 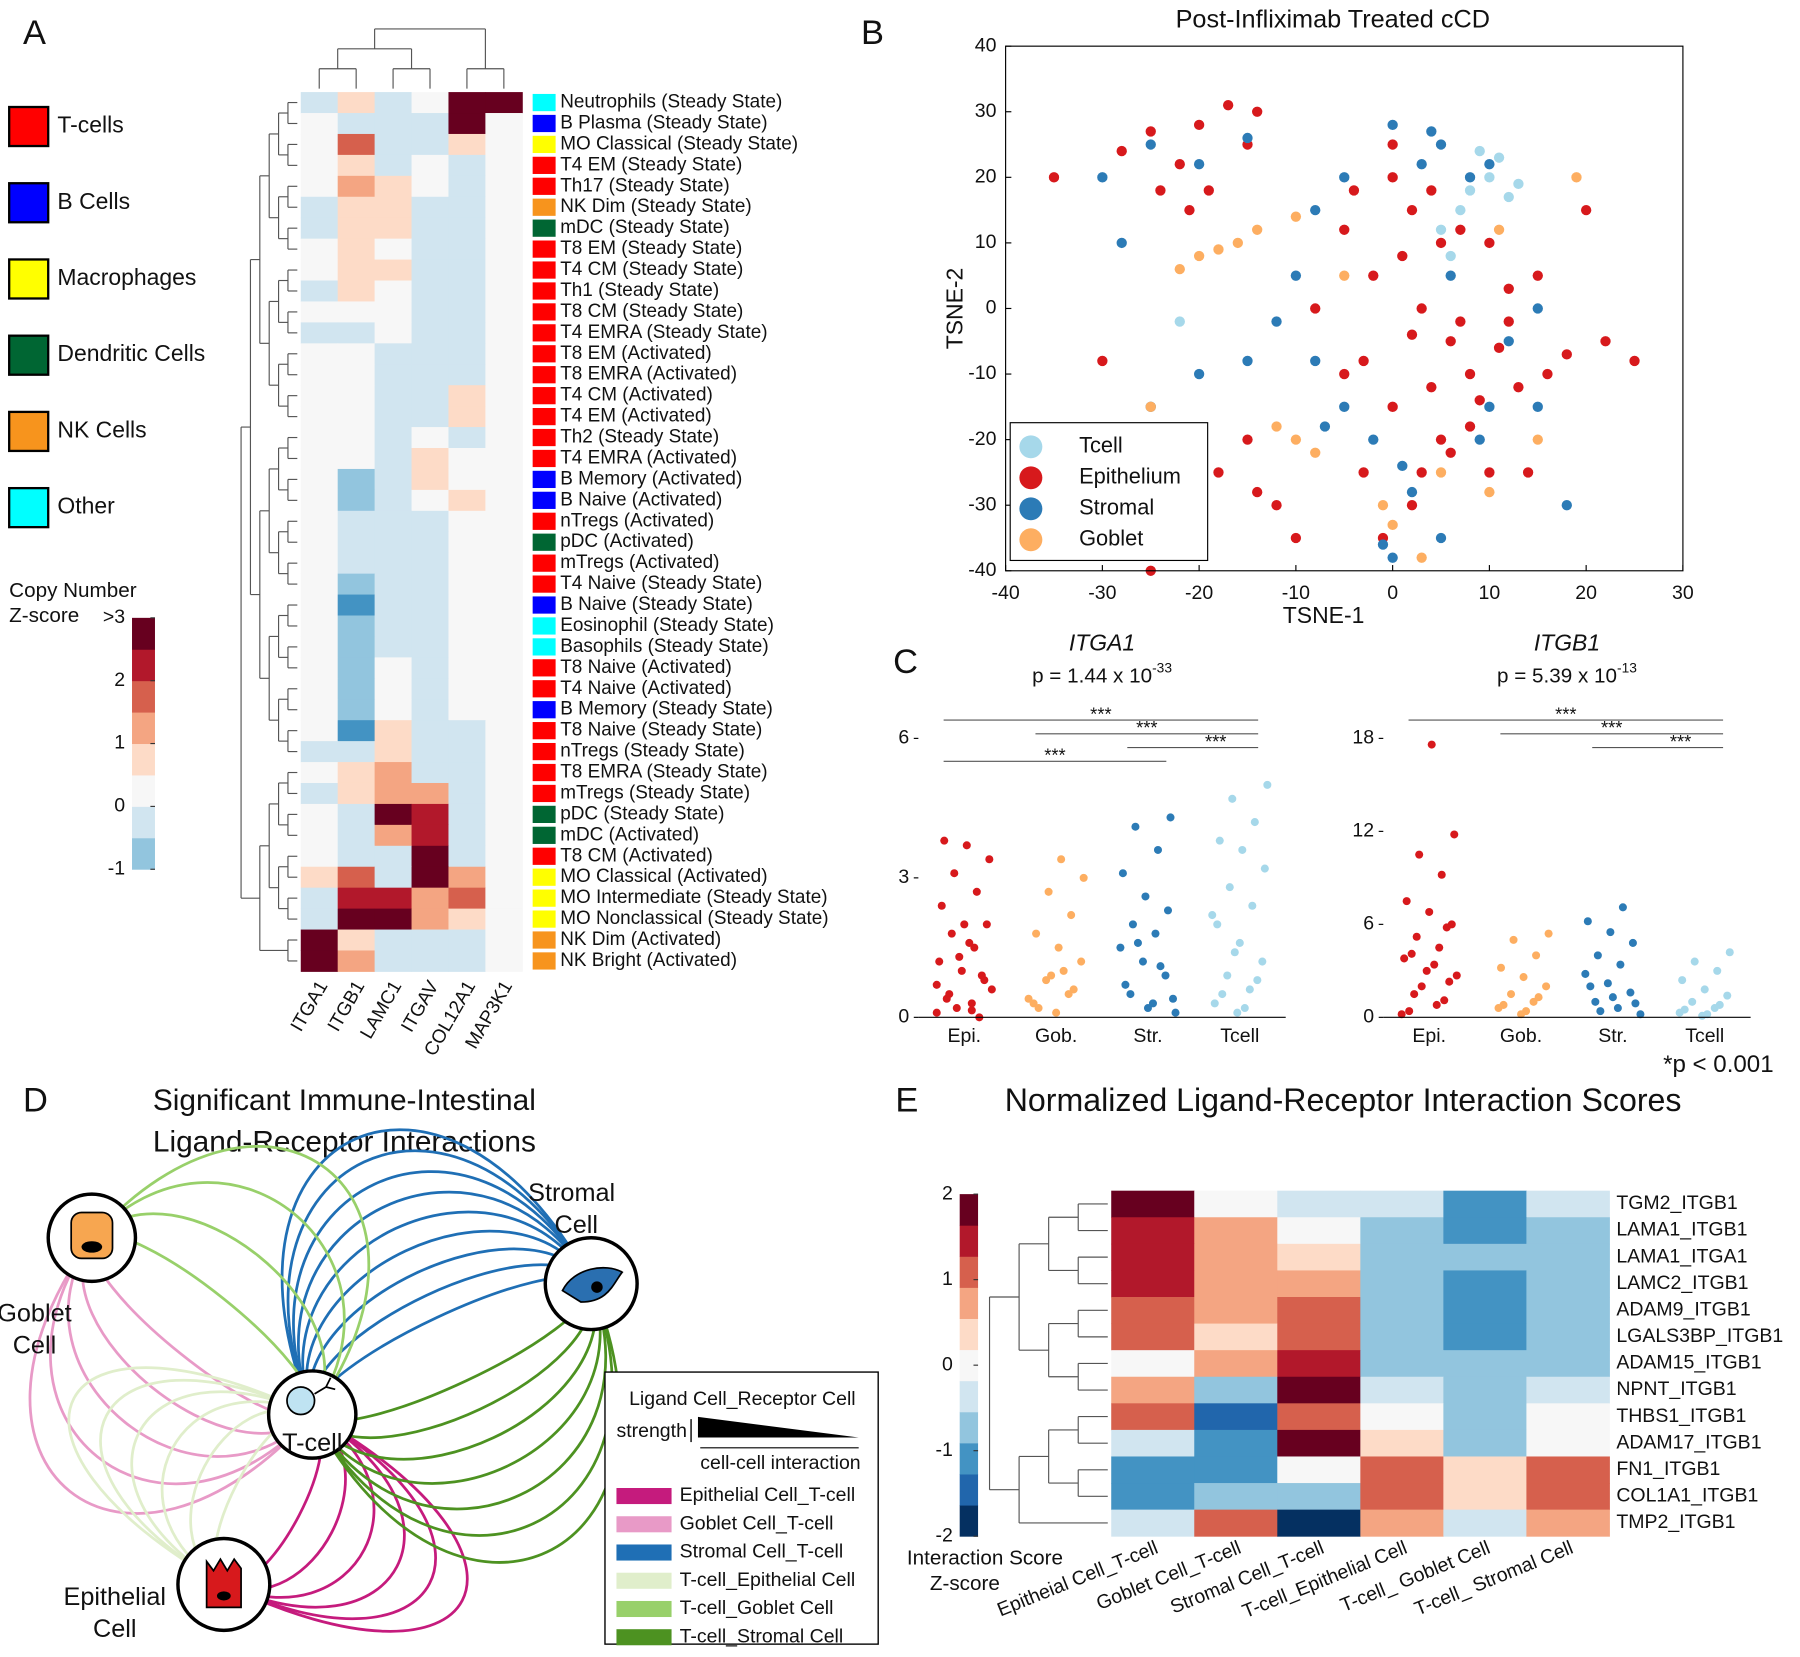 I want to click on colorbar-tick-label: 2, so click(x=947, y=1193).